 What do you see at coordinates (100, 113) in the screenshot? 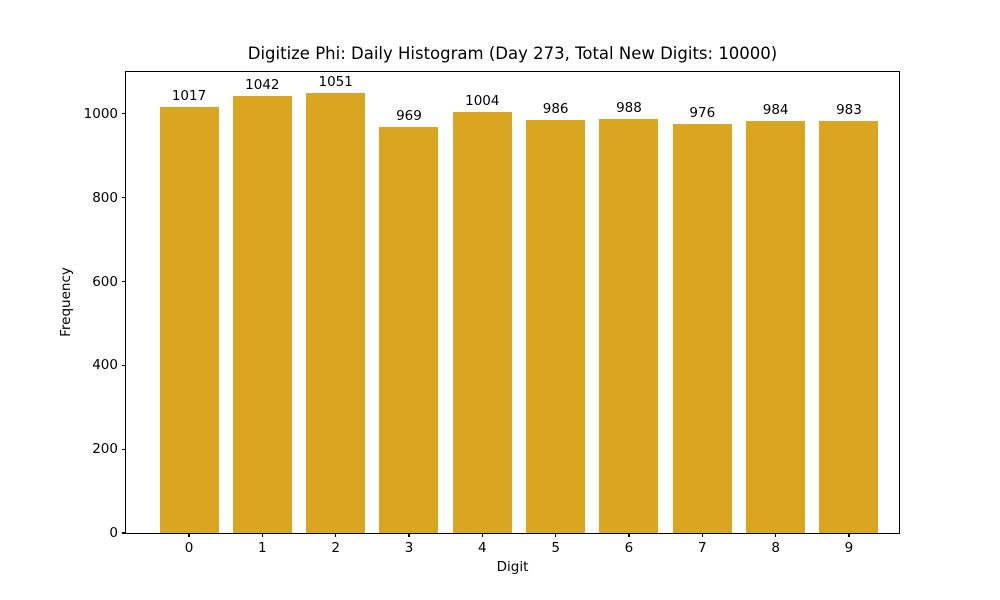
I see `y-tick-label: 1000` at bounding box center [100, 113].